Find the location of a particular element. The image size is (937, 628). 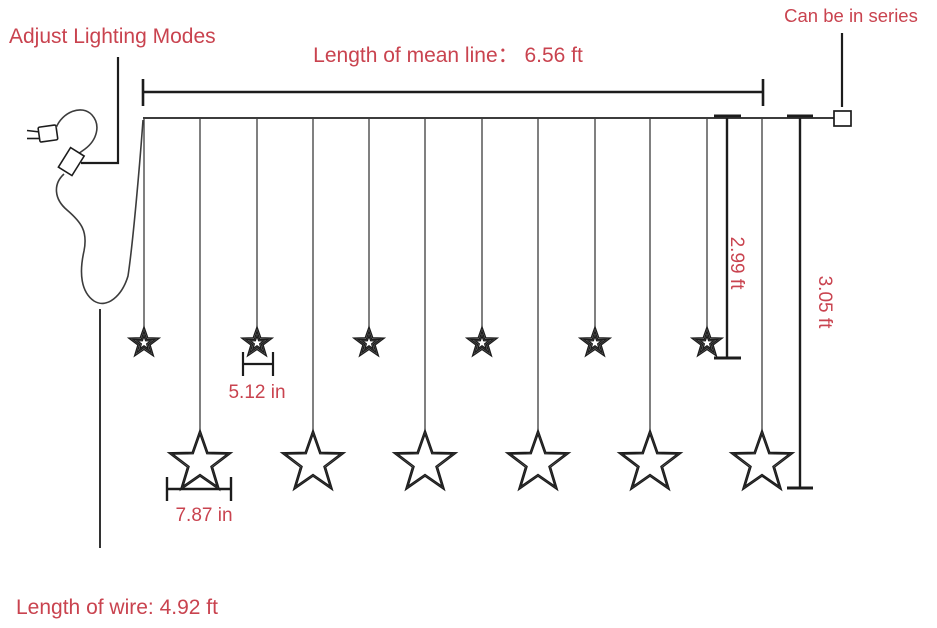

small-star-width-label: 5.12 in is located at coordinates (256, 392).